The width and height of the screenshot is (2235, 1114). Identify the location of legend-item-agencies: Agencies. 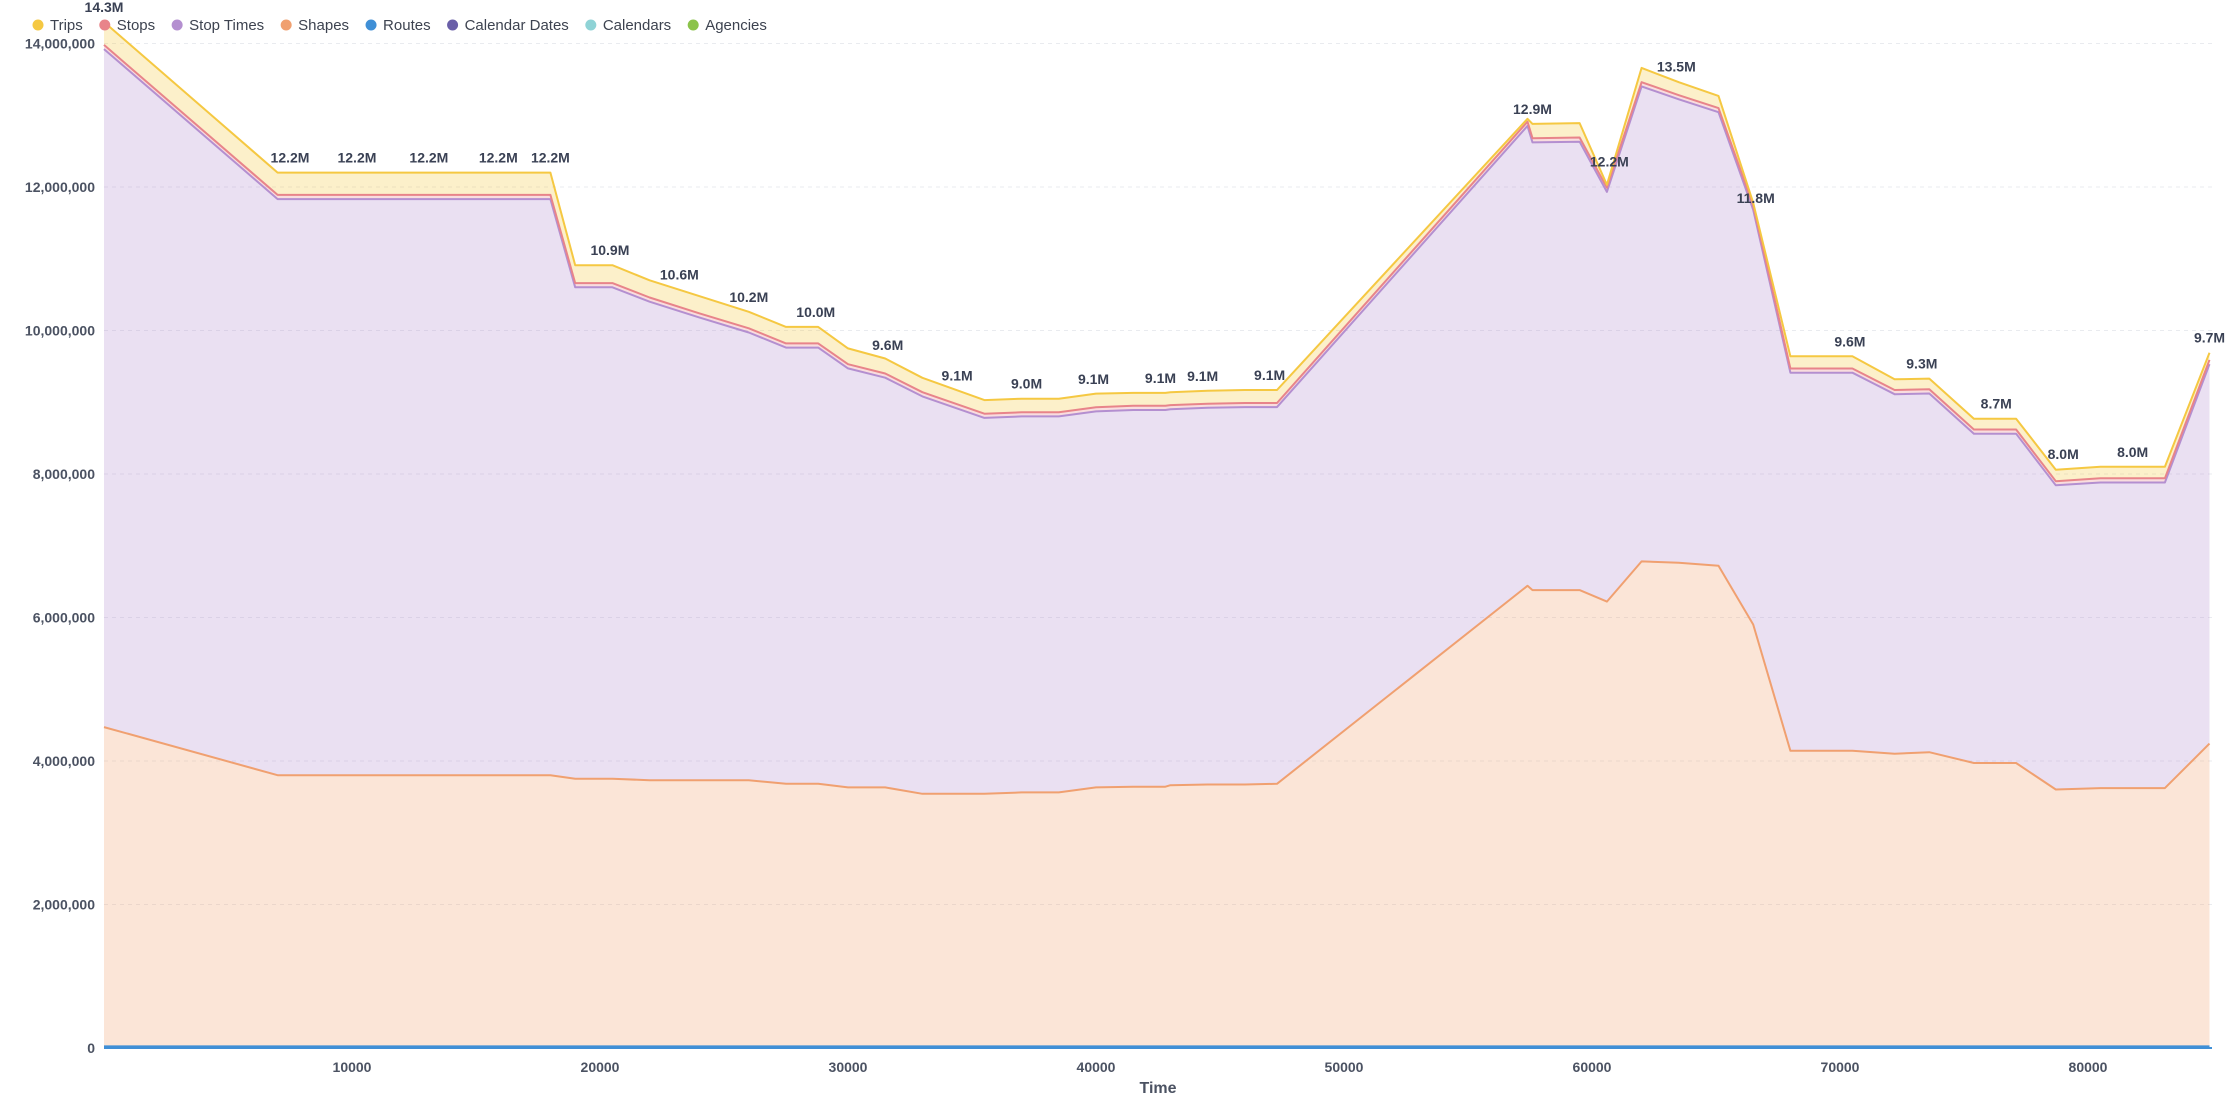
(727, 25).